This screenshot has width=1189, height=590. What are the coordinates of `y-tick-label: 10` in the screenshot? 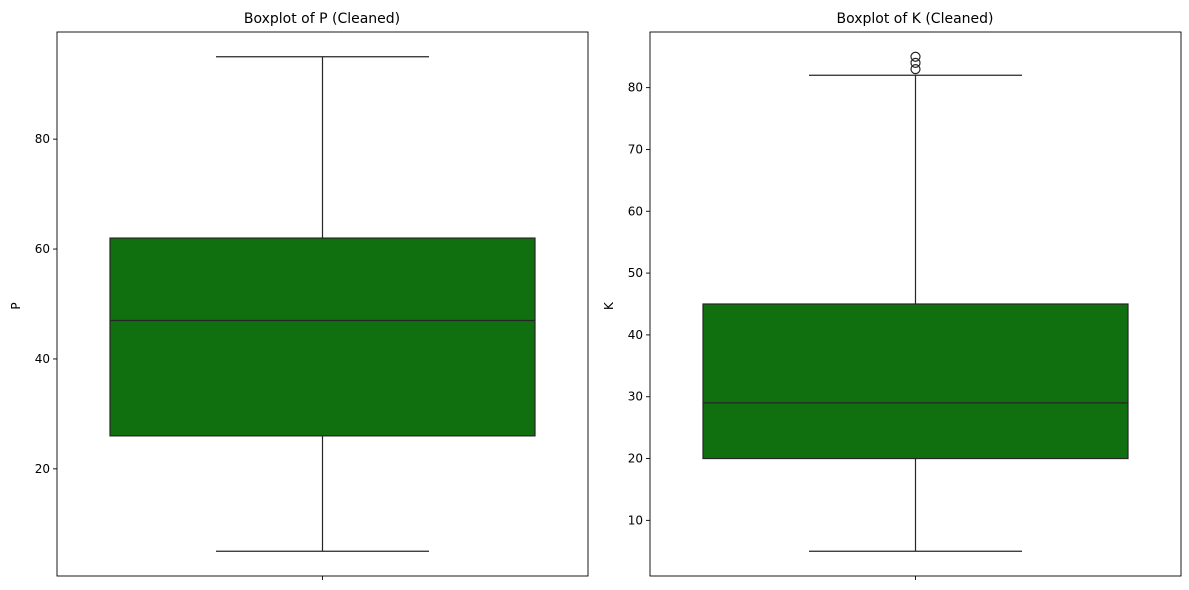 It's located at (635, 520).